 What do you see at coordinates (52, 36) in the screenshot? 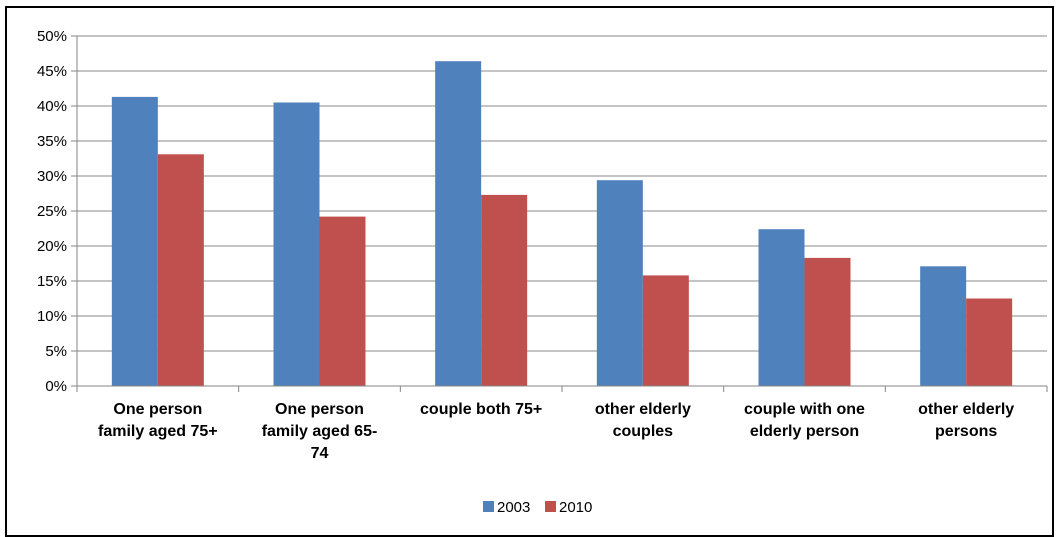
I see `y-tick-label: 50%` at bounding box center [52, 36].